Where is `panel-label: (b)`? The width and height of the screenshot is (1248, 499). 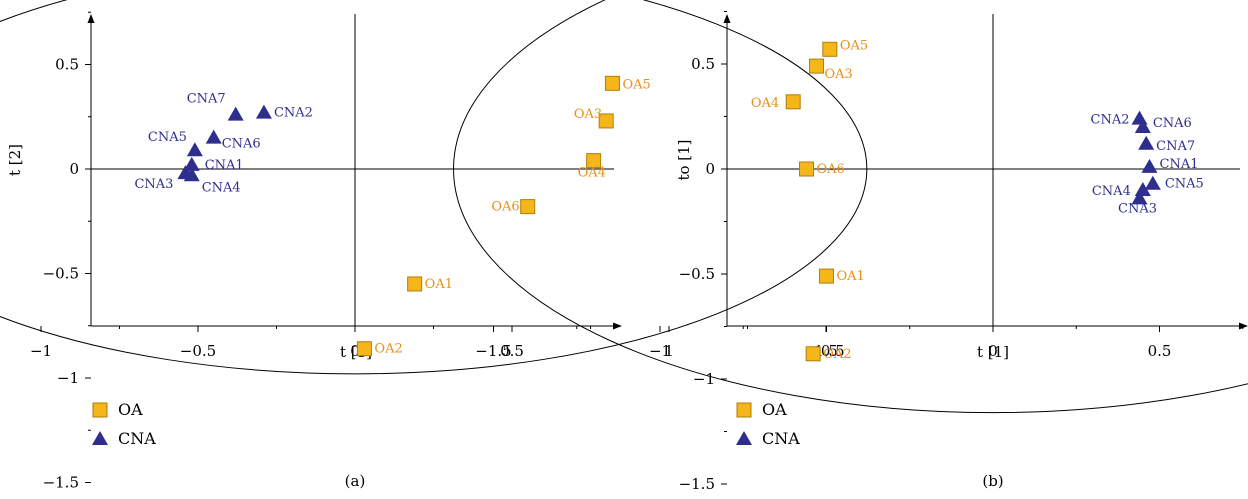 panel-label: (b) is located at coordinates (992, 481).